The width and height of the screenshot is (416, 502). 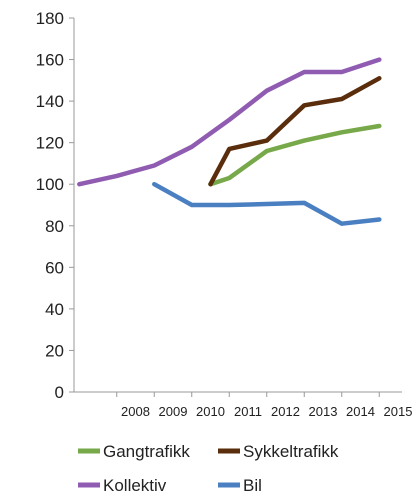 I want to click on x-tick-label: 2011, so click(x=248, y=411).